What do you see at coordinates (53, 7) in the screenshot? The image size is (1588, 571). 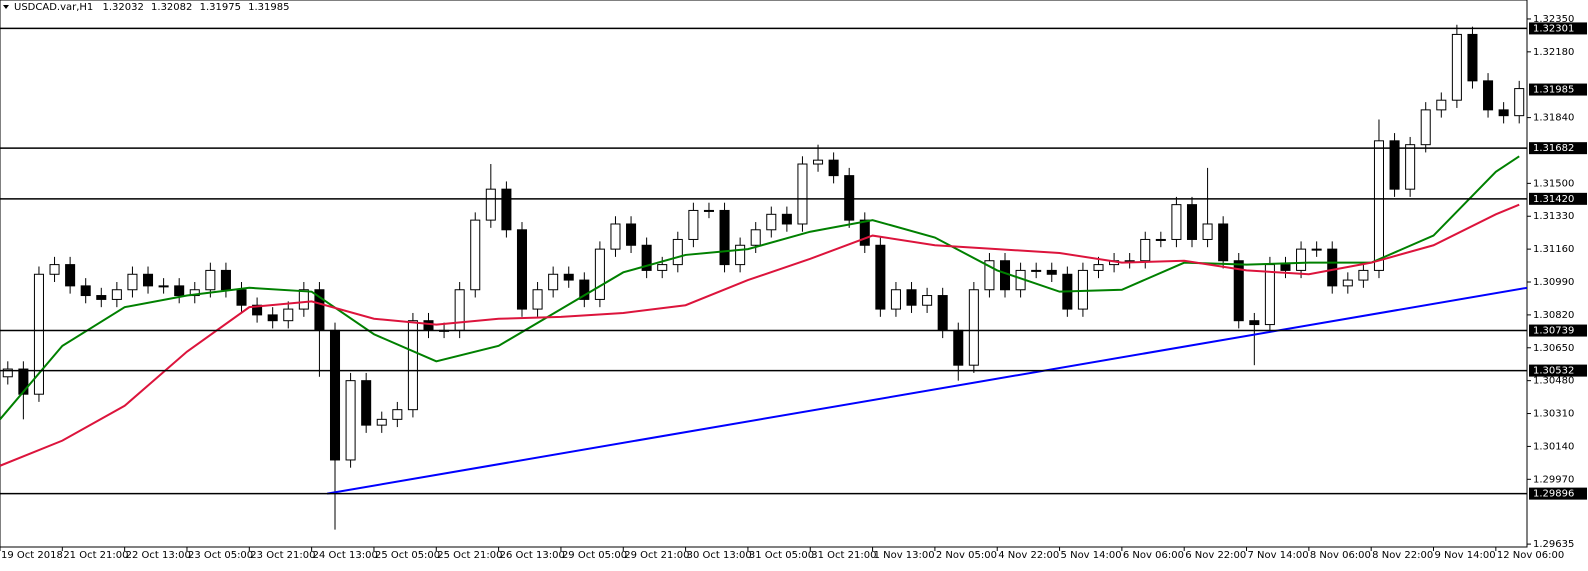 I see `symbol: USDCAD.var,H1` at bounding box center [53, 7].